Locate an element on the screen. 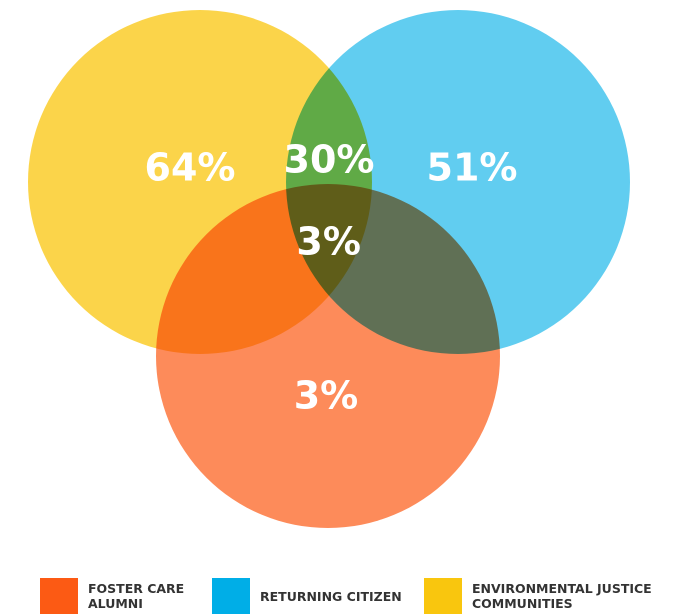  legend-label: FOSTER CARE ALUMNI is located at coordinates (136, 596).